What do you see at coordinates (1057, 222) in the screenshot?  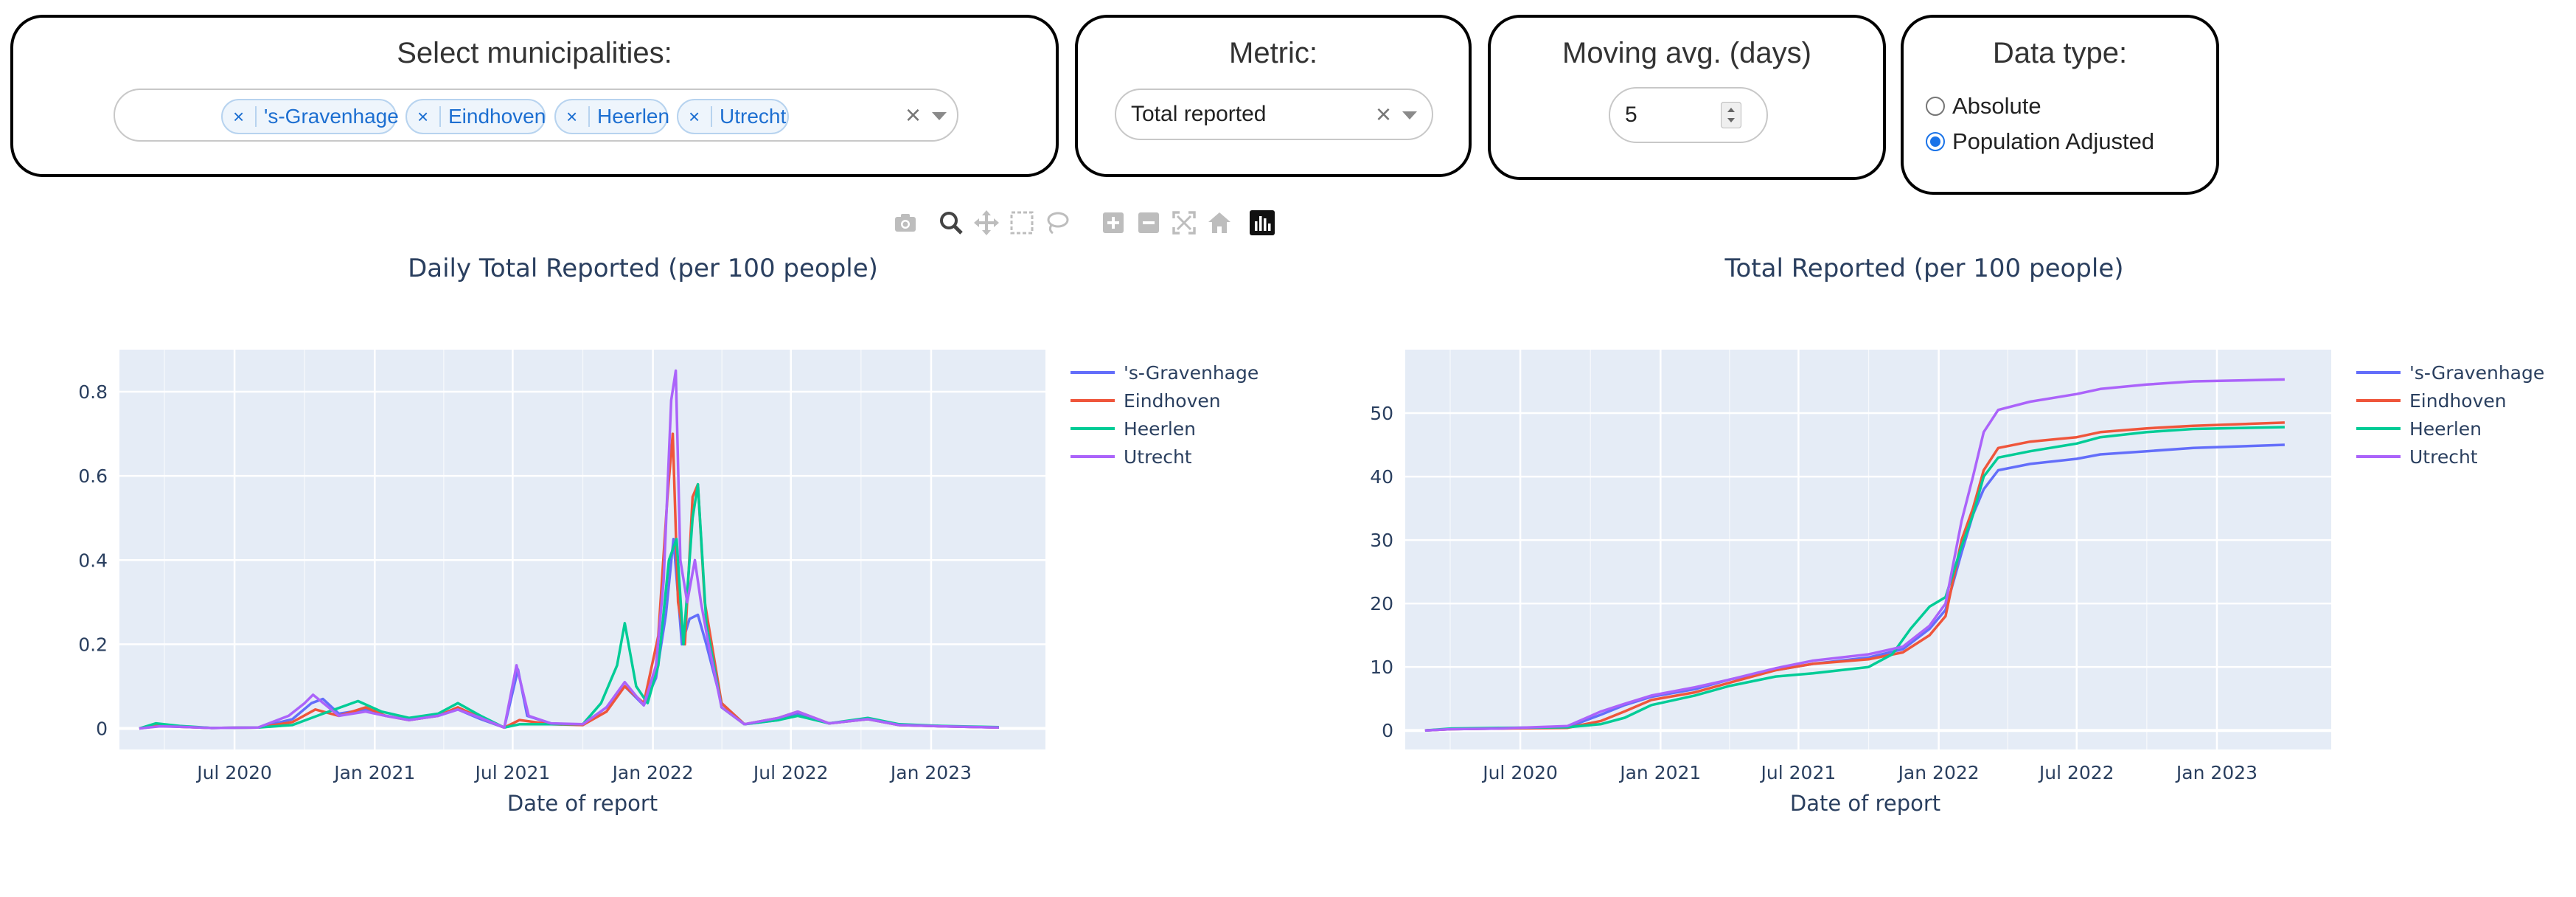 I see `lasso-icon` at bounding box center [1057, 222].